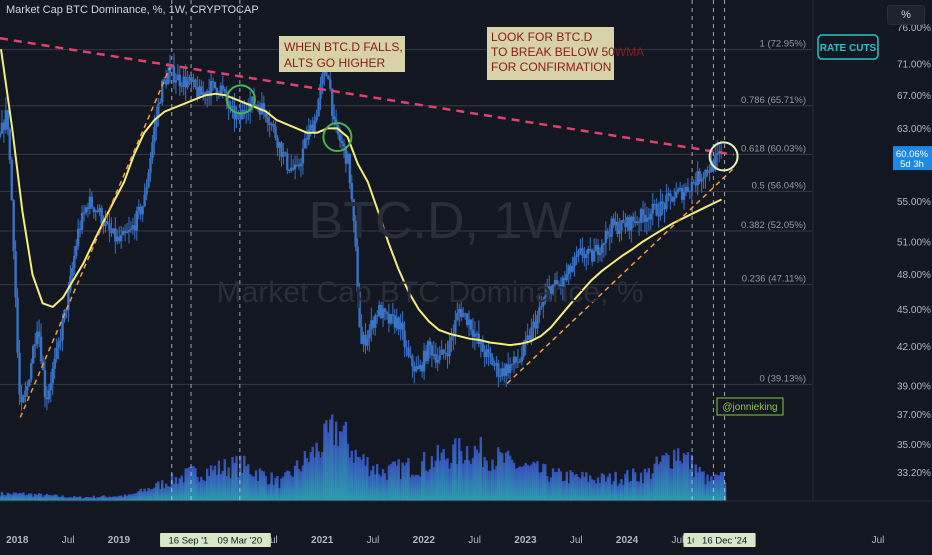 Image resolution: width=932 pixels, height=555 pixels. Describe the element at coordinates (239, 540) in the screenshot. I see `date-marker-badge` at that location.